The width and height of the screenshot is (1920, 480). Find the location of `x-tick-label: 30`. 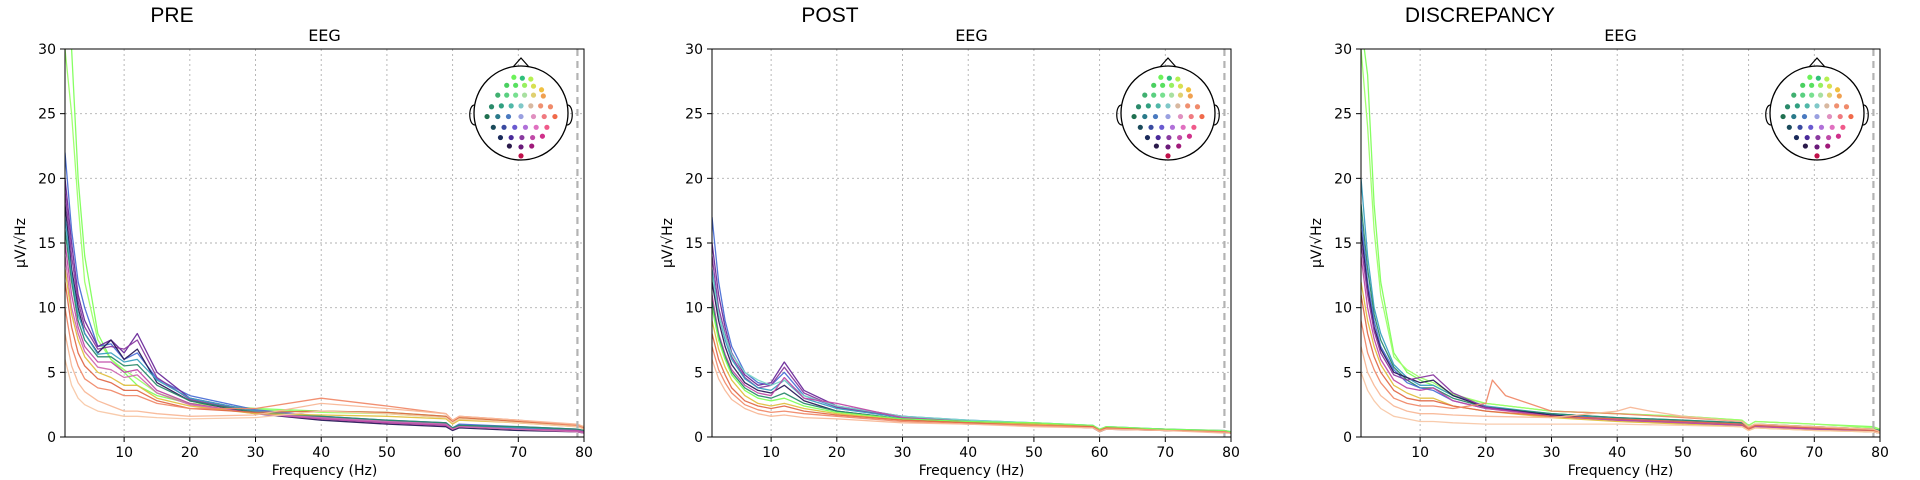

x-tick-label: 30 is located at coordinates (1552, 453).